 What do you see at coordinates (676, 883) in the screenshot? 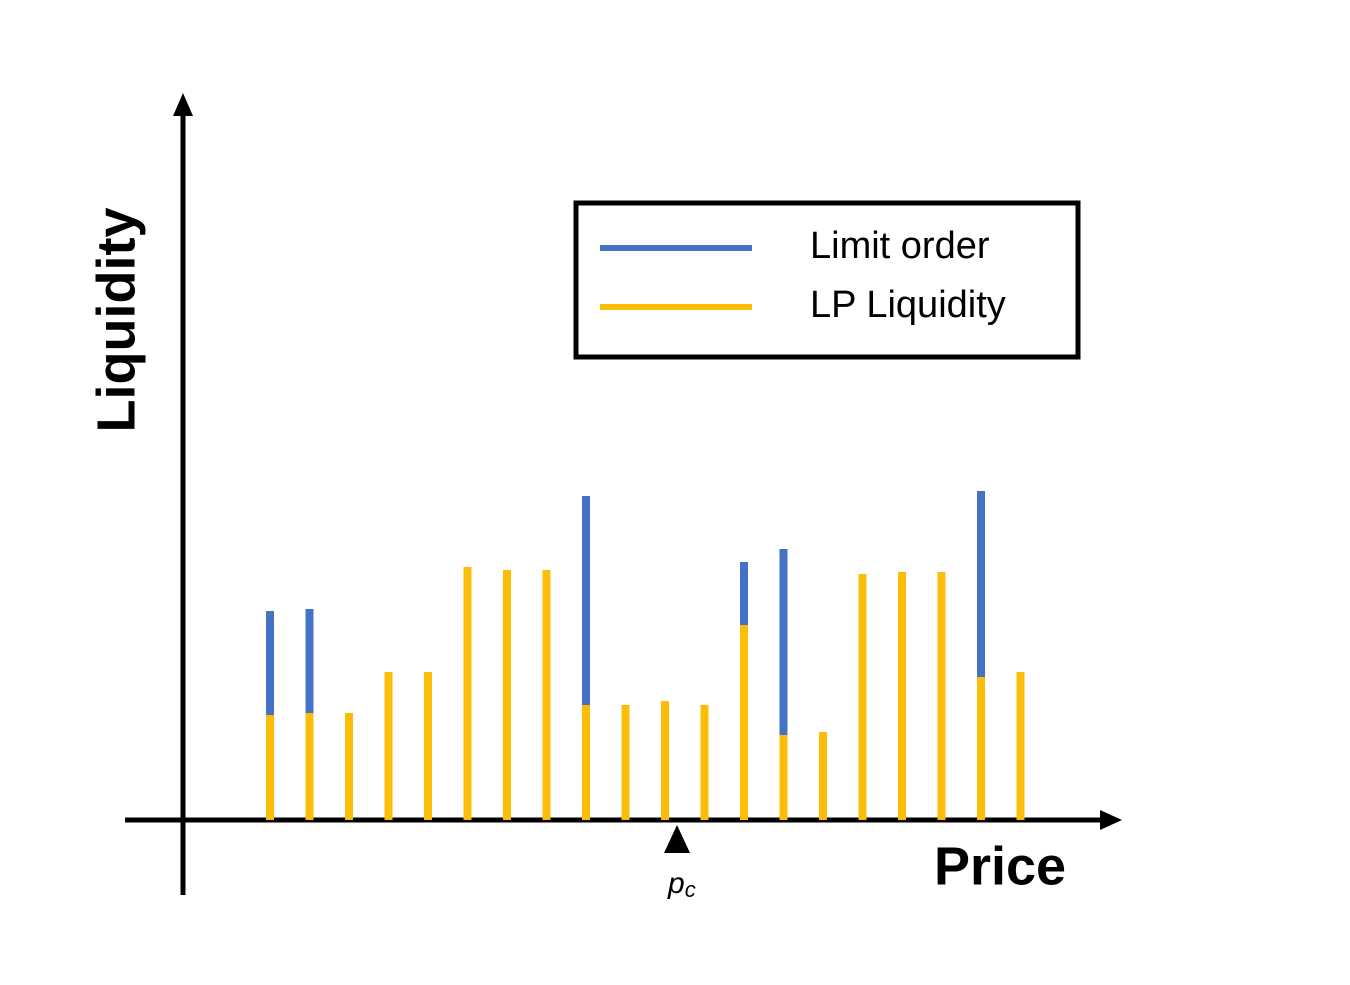
I see `annotation-text: p` at bounding box center [676, 883].